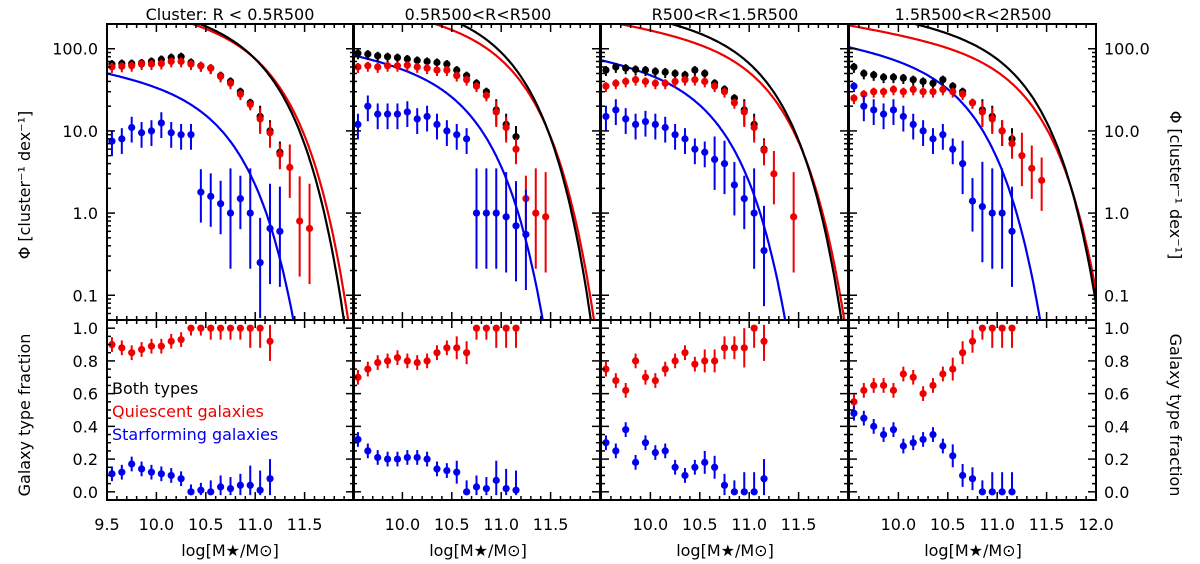 This screenshot has height=564, width=1200. What do you see at coordinates (24, 185) in the screenshot?
I see `y-axis-label-top-left: Φ [cluster⁻¹ dex⁻¹]` at bounding box center [24, 185].